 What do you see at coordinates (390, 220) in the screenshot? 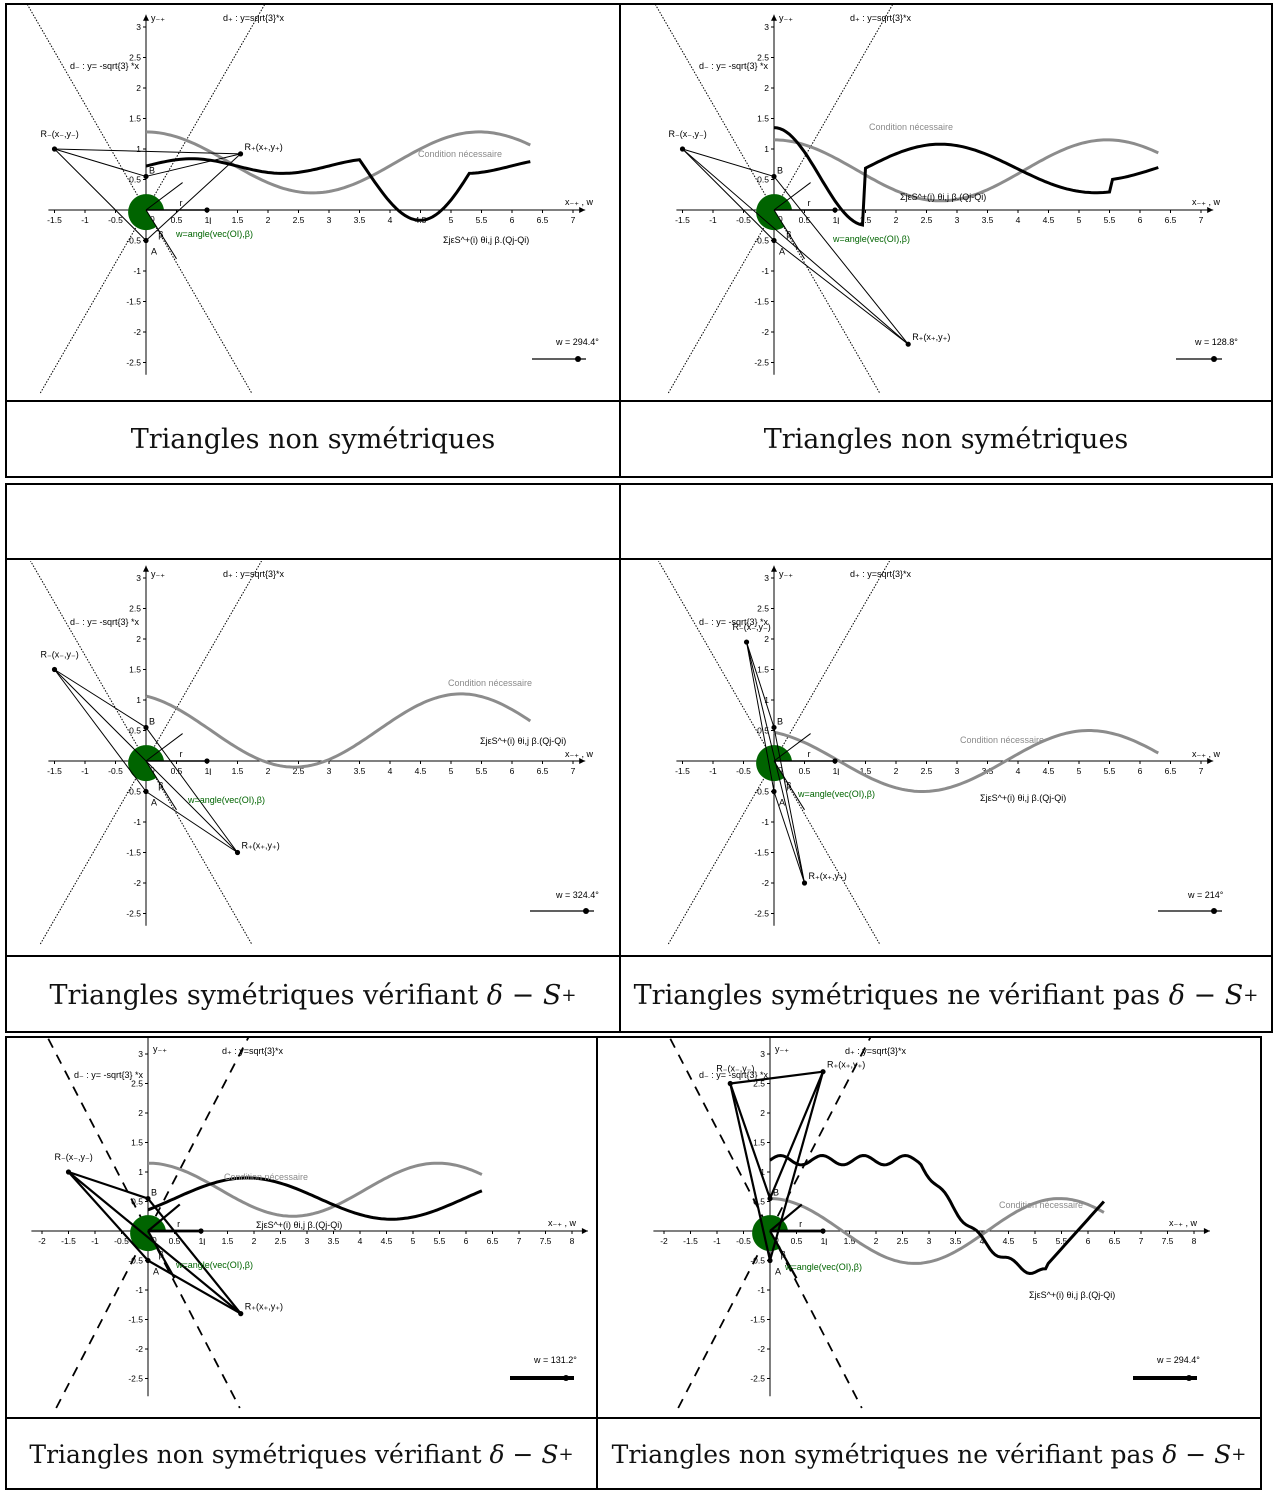
I see `x-tick-label: 4` at bounding box center [390, 220].